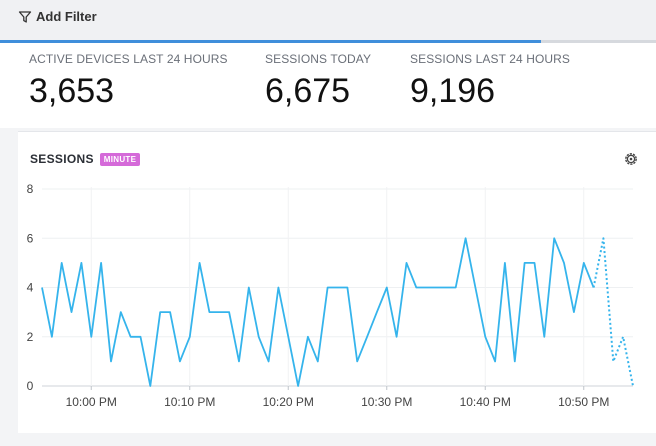 This screenshot has width=656, height=446. I want to click on stat-active-devices: ACTIVE DEVICES LAST 24 HOURS 3,653, so click(128, 81).